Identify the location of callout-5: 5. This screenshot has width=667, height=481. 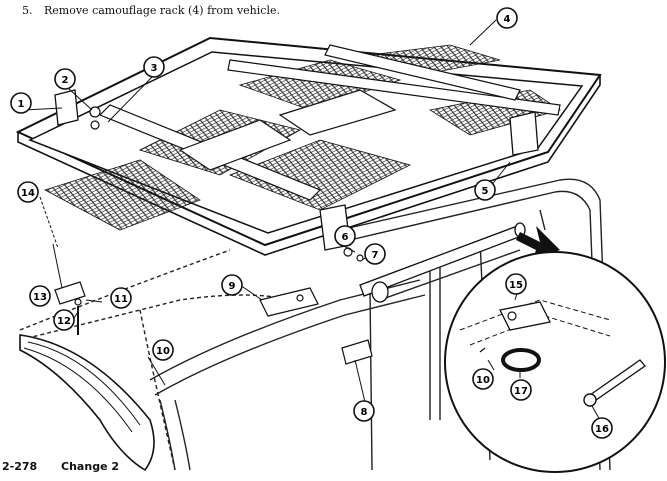
(485, 190).